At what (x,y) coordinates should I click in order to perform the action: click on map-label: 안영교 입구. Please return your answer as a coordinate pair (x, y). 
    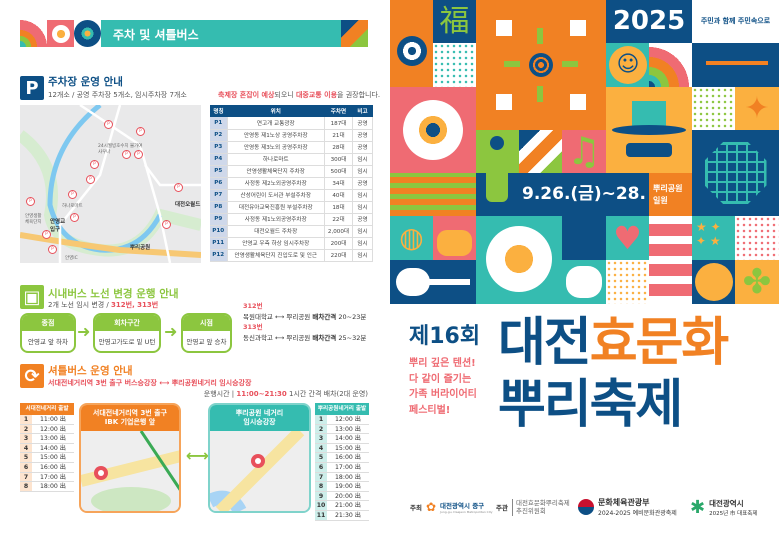
    Looking at the image, I should click on (58, 226).